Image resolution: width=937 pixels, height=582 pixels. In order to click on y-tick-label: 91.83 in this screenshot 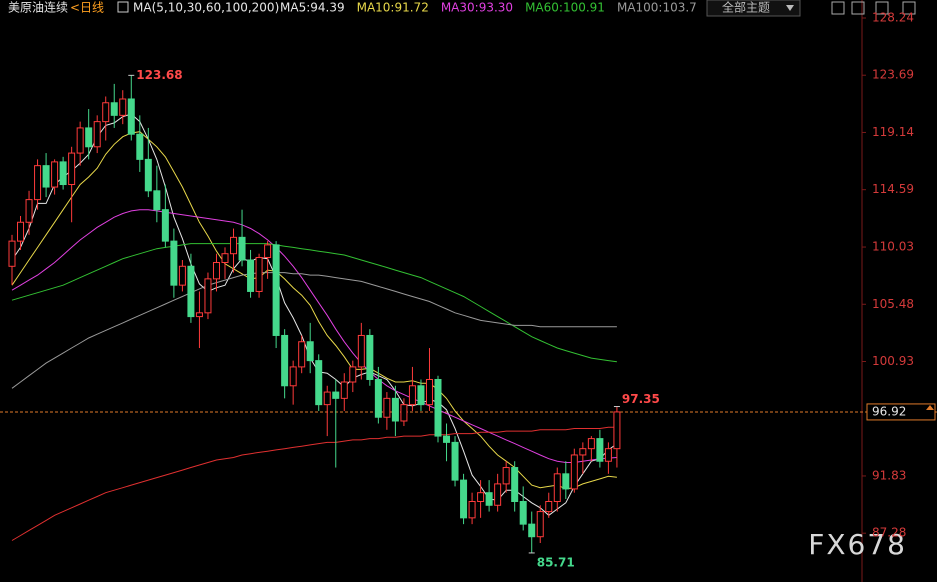, I will do `click(889, 475)`.